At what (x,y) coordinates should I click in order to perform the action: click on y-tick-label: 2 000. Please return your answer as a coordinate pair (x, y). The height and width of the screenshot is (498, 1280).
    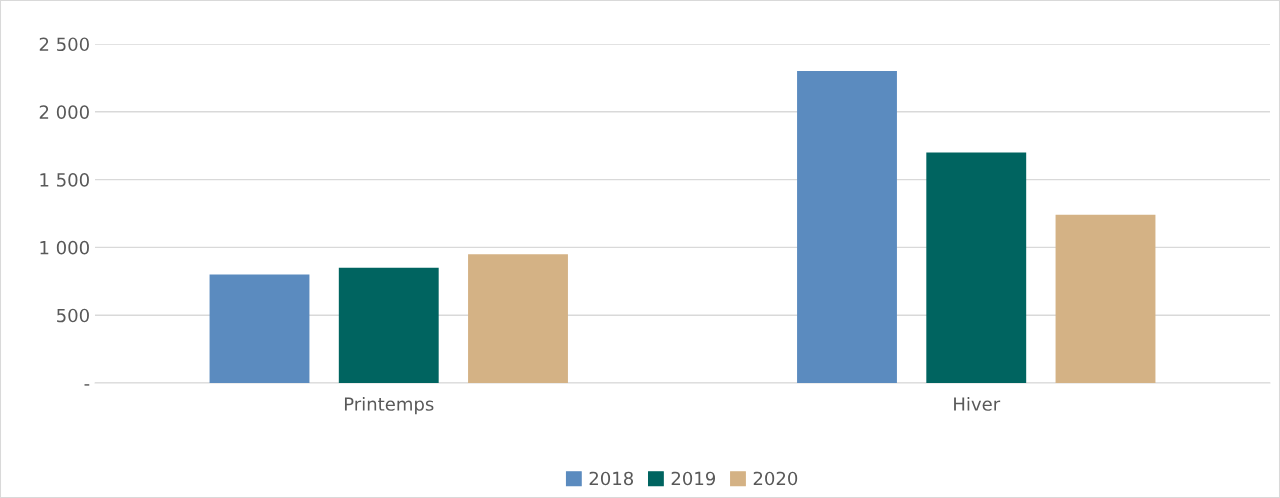
    Looking at the image, I should click on (64, 112).